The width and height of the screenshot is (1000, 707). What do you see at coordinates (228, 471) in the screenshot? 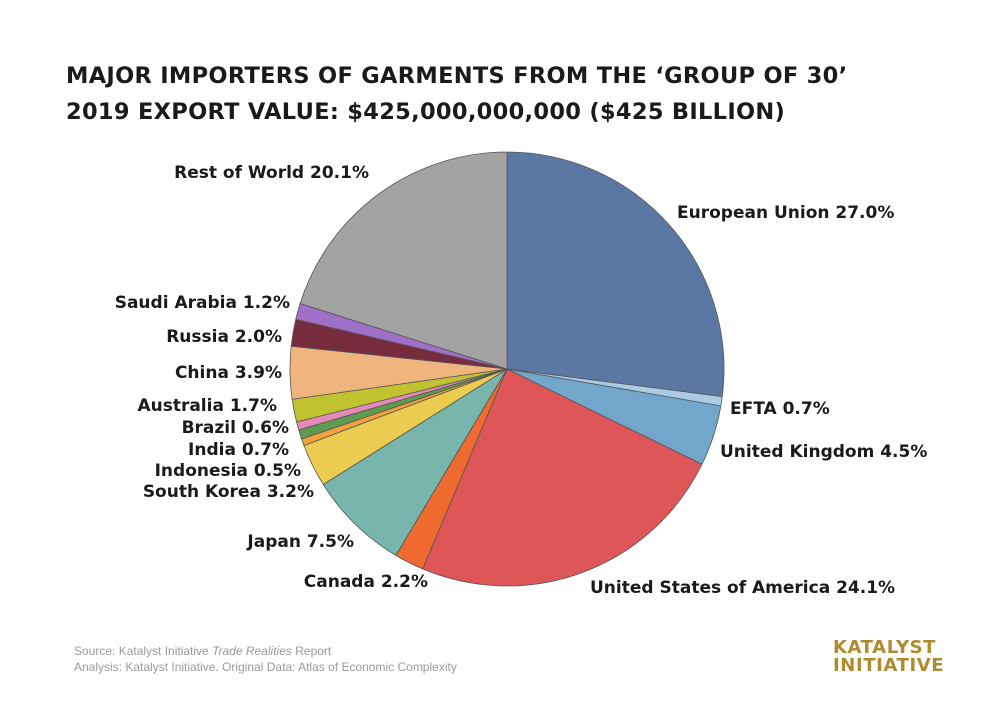
I see `pie-label-indonesia: Indonesia 0.5%` at bounding box center [228, 471].